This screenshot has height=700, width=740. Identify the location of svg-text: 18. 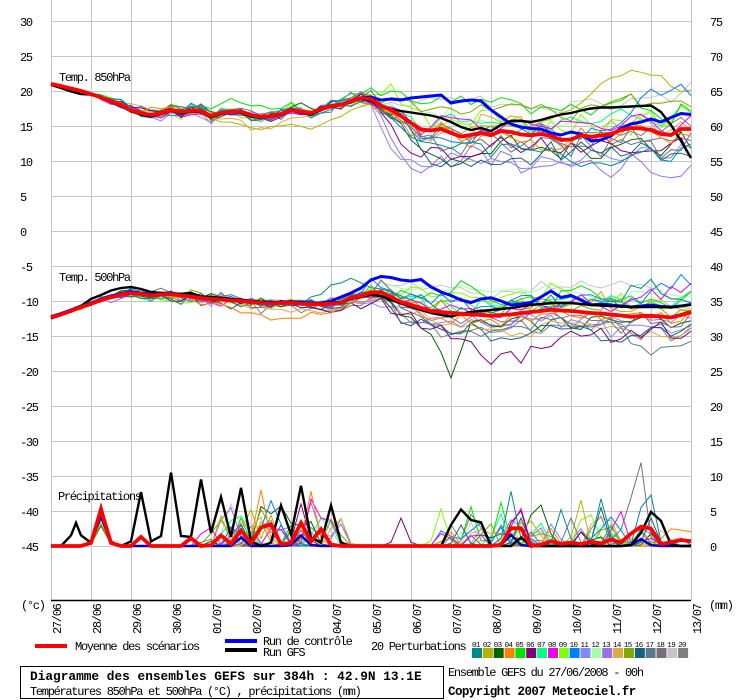
(661, 646).